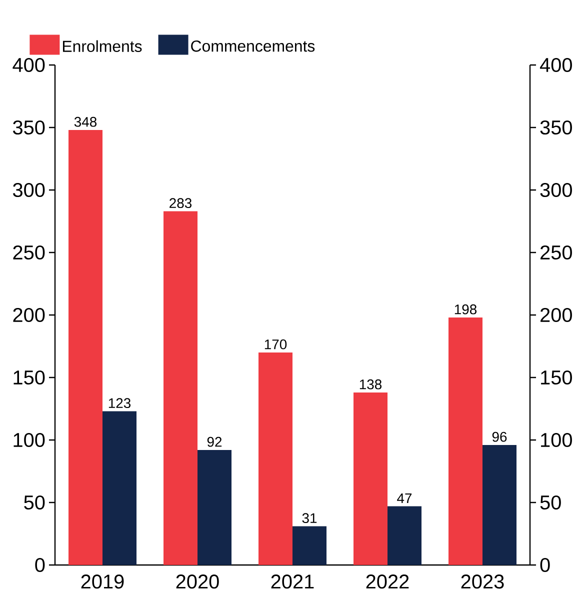 This screenshot has height=592, width=582. I want to click on data-label: 348, so click(85, 121).